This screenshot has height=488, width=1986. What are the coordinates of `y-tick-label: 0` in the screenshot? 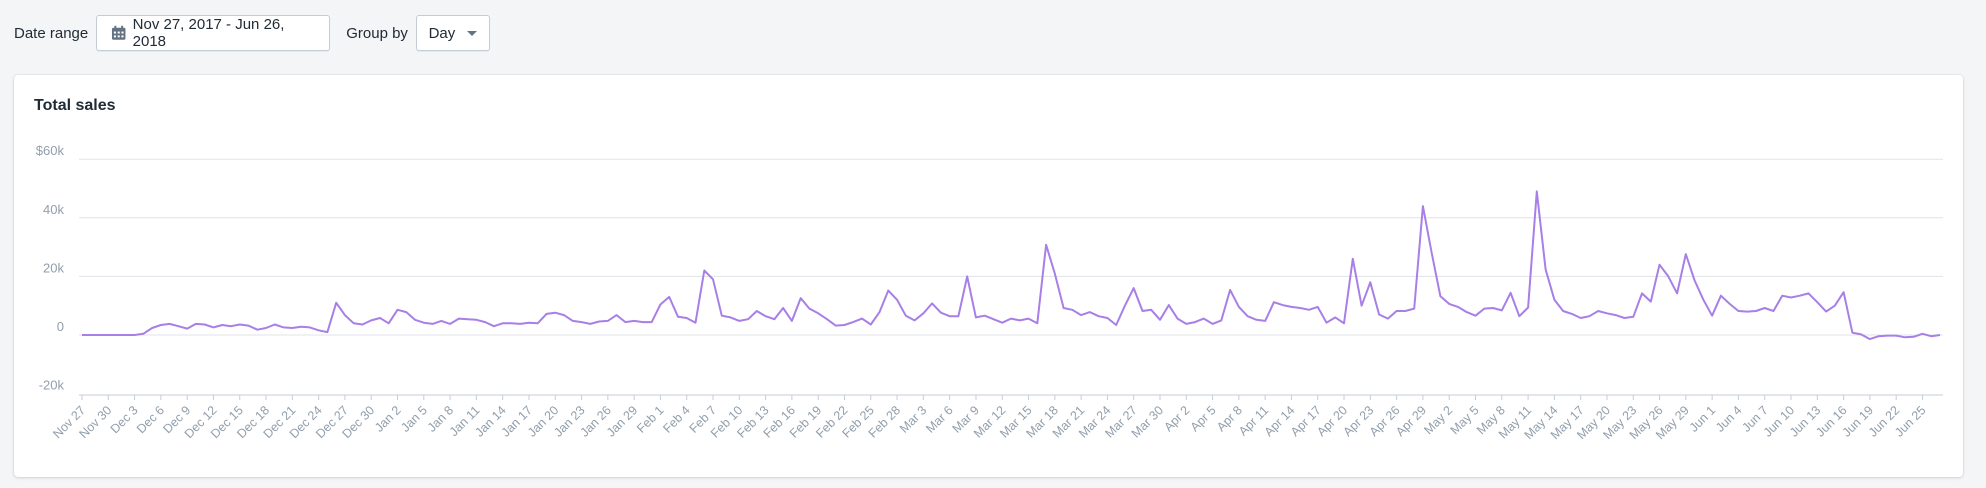 It's located at (60, 326).